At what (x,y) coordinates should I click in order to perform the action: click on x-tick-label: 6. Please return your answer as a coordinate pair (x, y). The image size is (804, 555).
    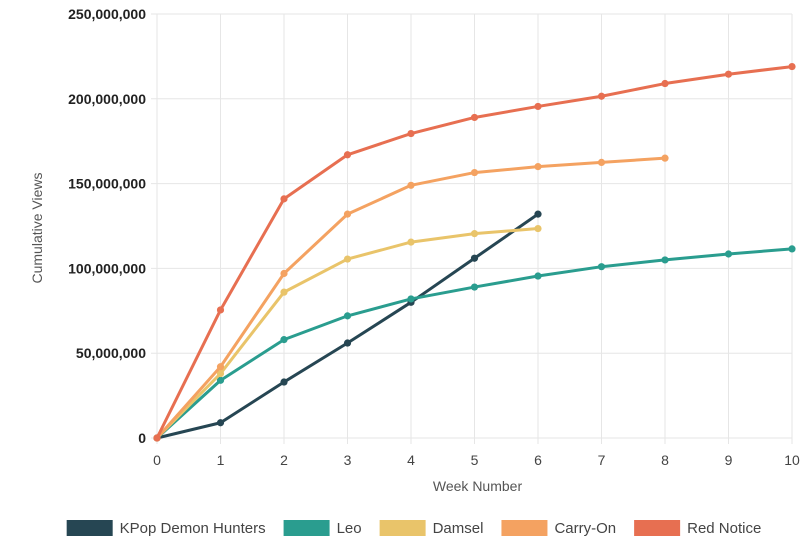
    Looking at the image, I should click on (538, 460).